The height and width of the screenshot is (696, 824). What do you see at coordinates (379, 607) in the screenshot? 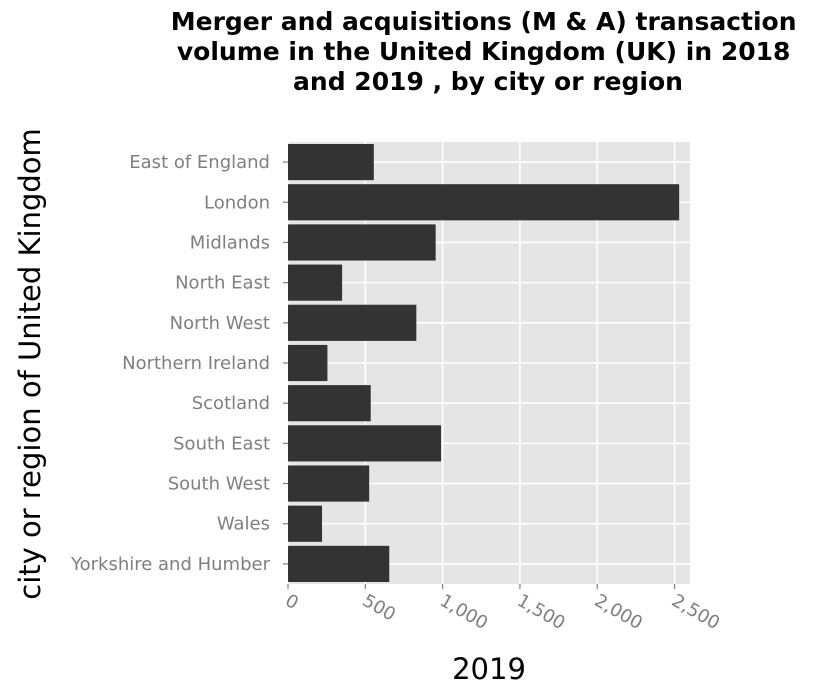
I see `x-tick-label: 500` at bounding box center [379, 607].